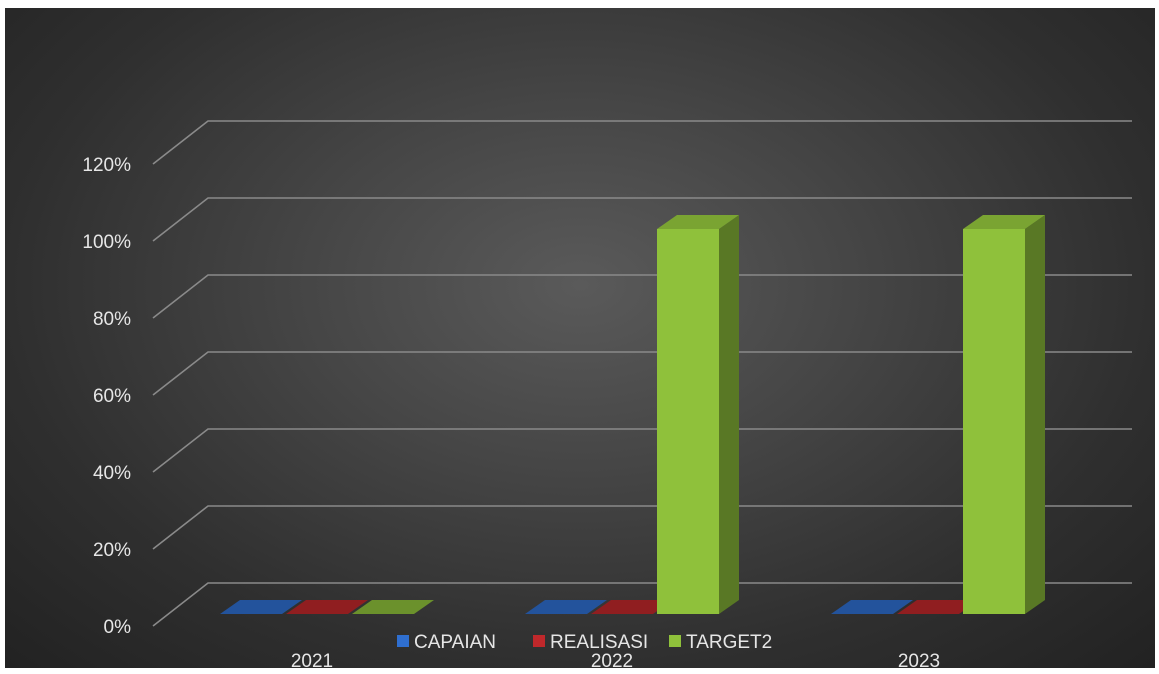 This screenshot has width=1159, height=674. I want to click on legend-item-realisasi: REALISASI, so click(590, 642).